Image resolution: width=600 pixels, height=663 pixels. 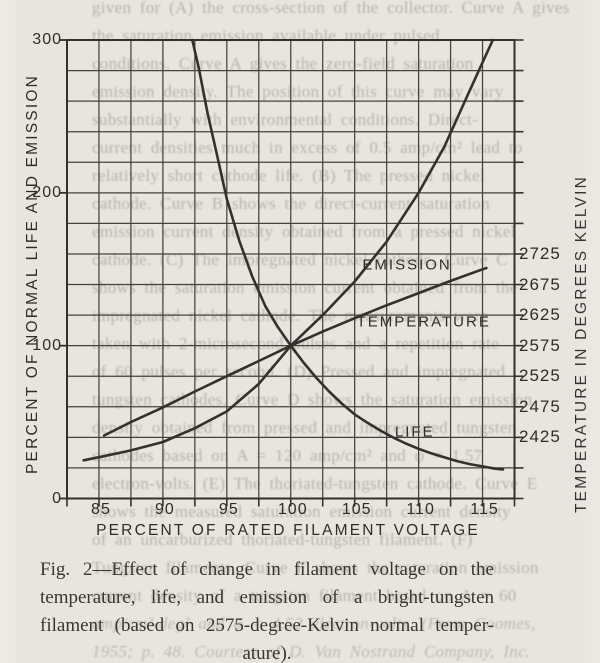 I want to click on y-left-tick-label: 300, so click(x=47, y=39).